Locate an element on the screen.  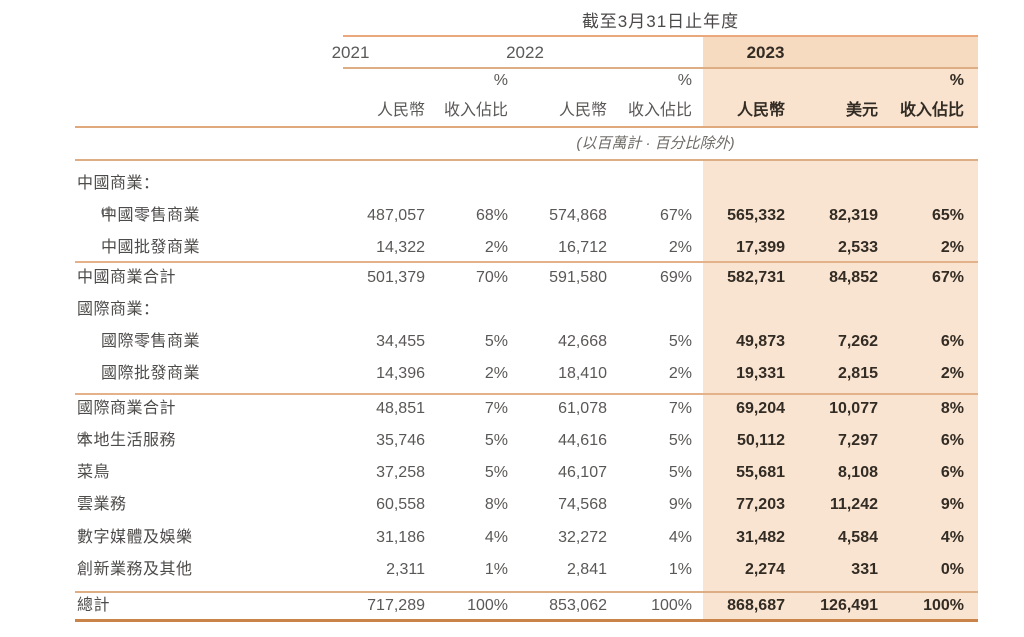
cell-2022-share: 7% is located at coordinates (680, 408).